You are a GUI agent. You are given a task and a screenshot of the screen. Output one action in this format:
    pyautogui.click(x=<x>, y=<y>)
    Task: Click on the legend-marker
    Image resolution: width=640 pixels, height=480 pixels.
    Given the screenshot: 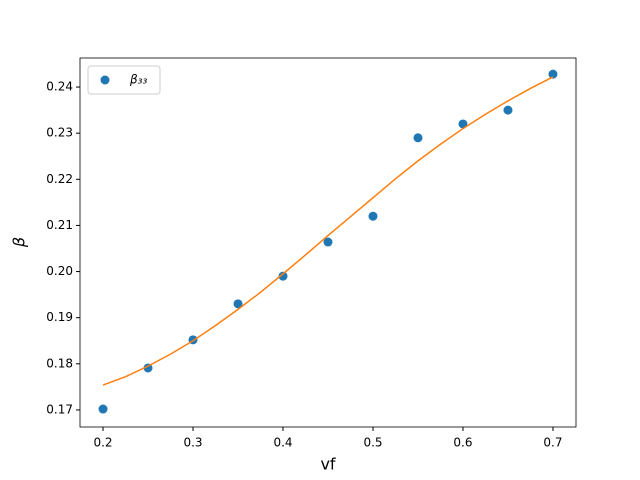 What is the action you would take?
    pyautogui.click(x=105, y=80)
    